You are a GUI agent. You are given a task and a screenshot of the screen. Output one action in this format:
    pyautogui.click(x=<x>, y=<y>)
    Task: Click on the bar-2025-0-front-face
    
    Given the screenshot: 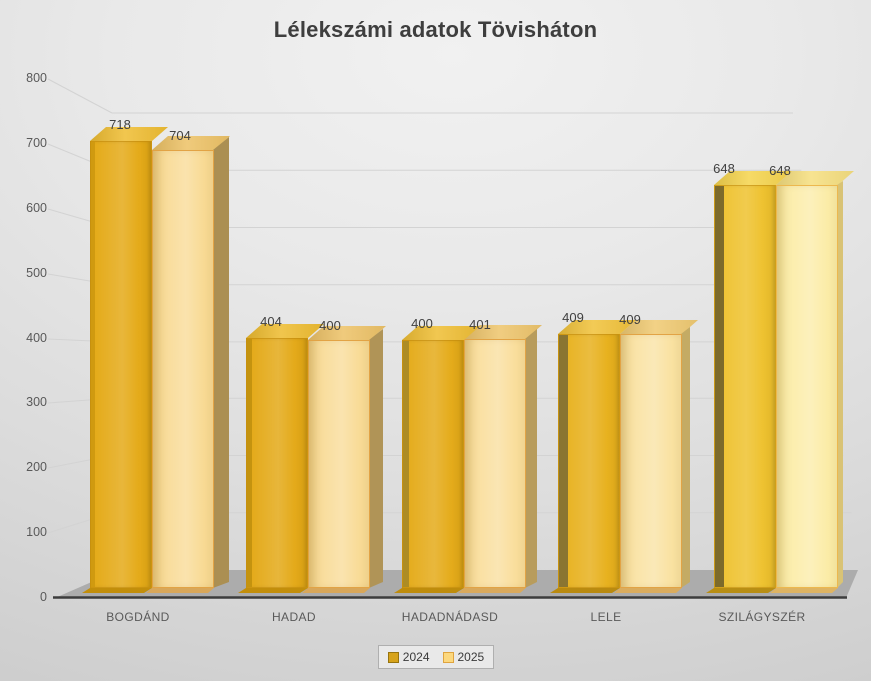 What is the action you would take?
    pyautogui.click(x=183, y=369)
    